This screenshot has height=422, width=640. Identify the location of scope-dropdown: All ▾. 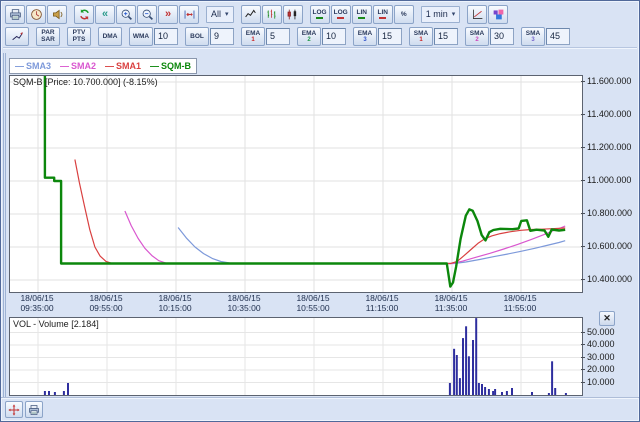
(220, 14).